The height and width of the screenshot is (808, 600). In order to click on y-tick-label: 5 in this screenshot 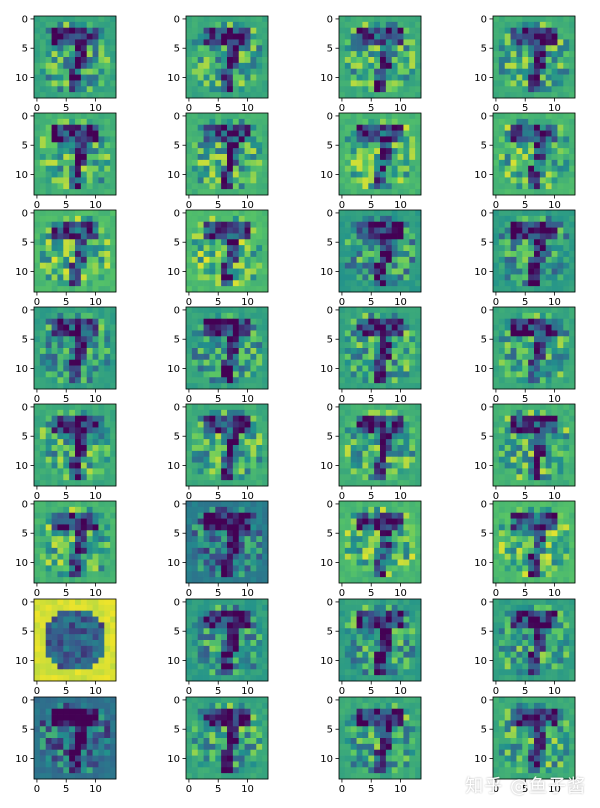, I will do `click(25, 243)`.